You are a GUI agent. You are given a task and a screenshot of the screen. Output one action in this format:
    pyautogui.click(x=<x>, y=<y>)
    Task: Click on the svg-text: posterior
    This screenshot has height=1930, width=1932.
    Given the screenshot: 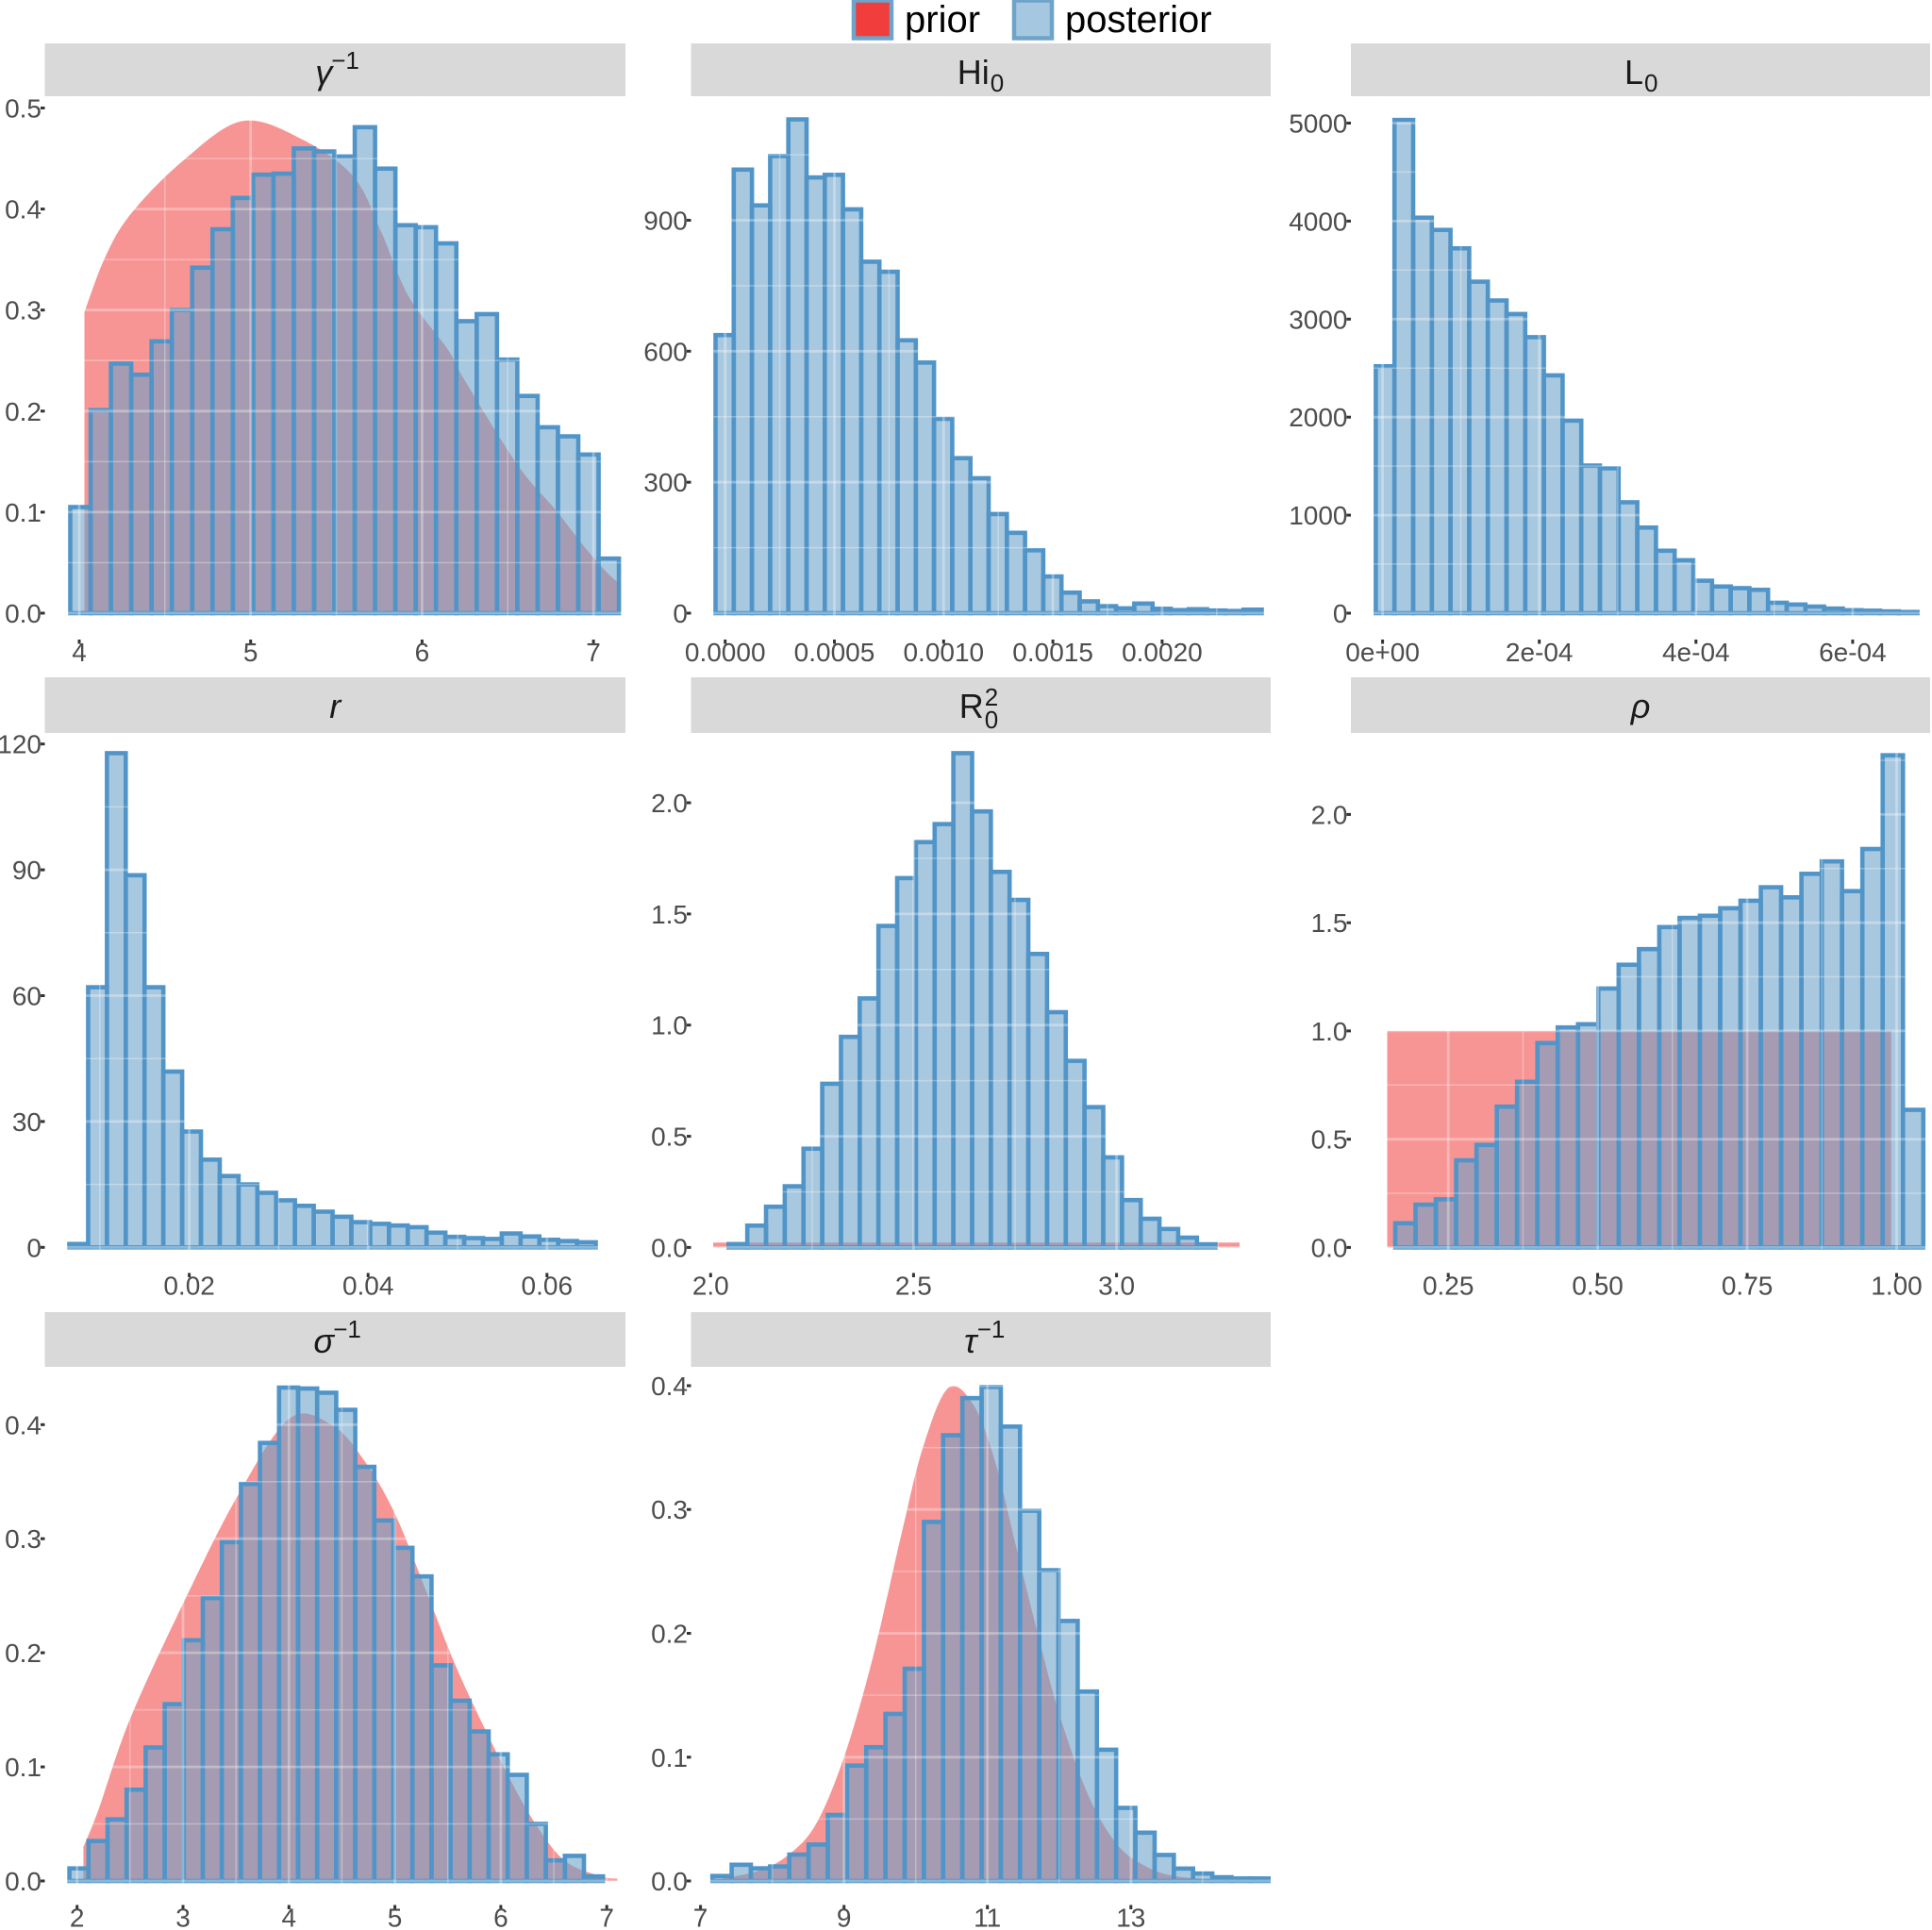 What is the action you would take?
    pyautogui.click(x=1138, y=20)
    